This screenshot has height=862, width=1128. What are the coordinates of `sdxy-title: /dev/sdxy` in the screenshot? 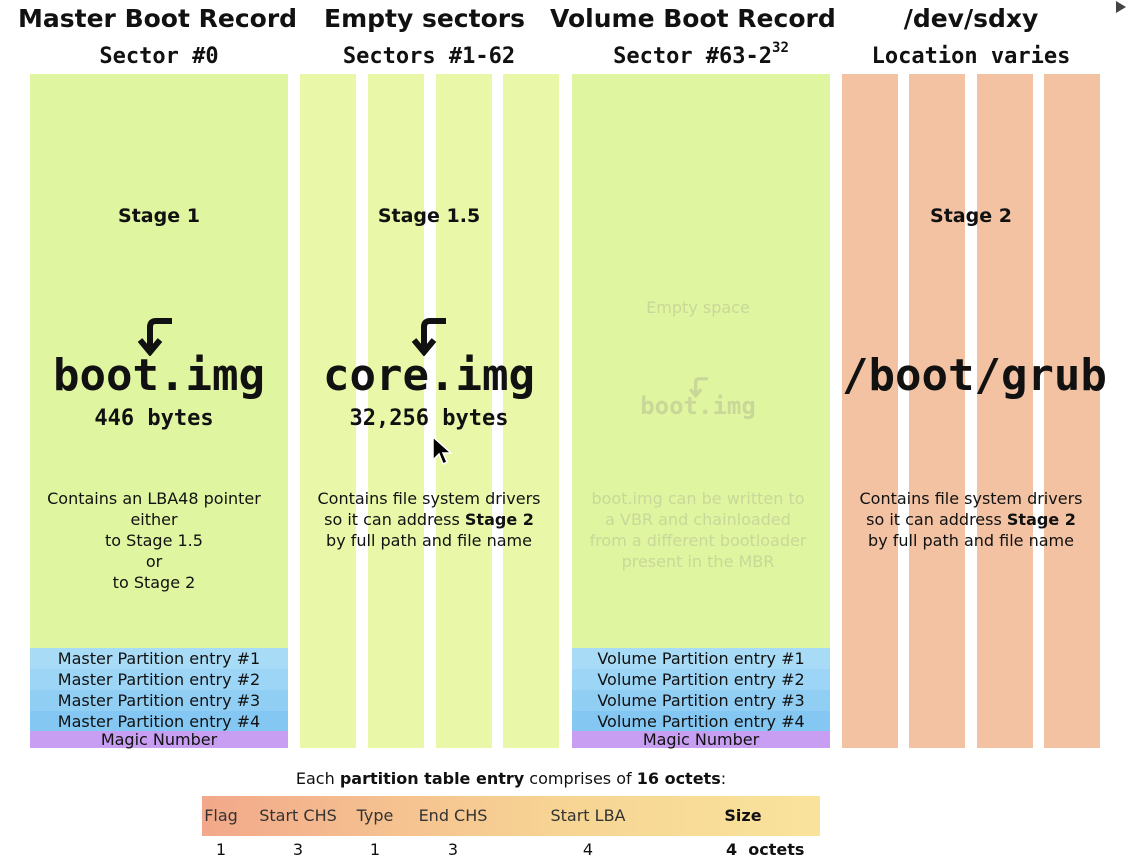 It's located at (971, 18).